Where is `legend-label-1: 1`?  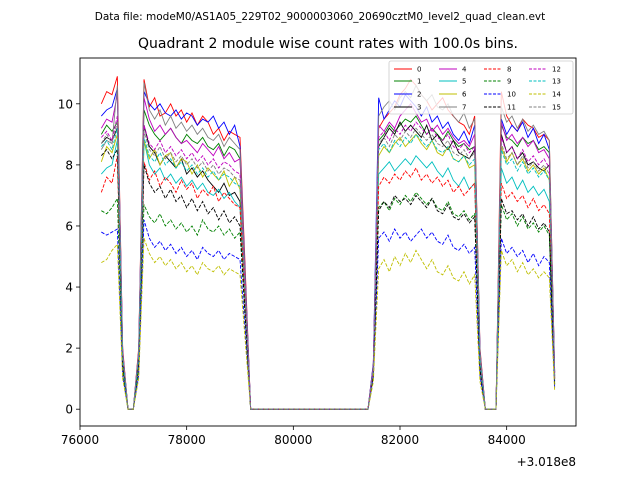
legend-label-1: 1 is located at coordinates (419, 82).